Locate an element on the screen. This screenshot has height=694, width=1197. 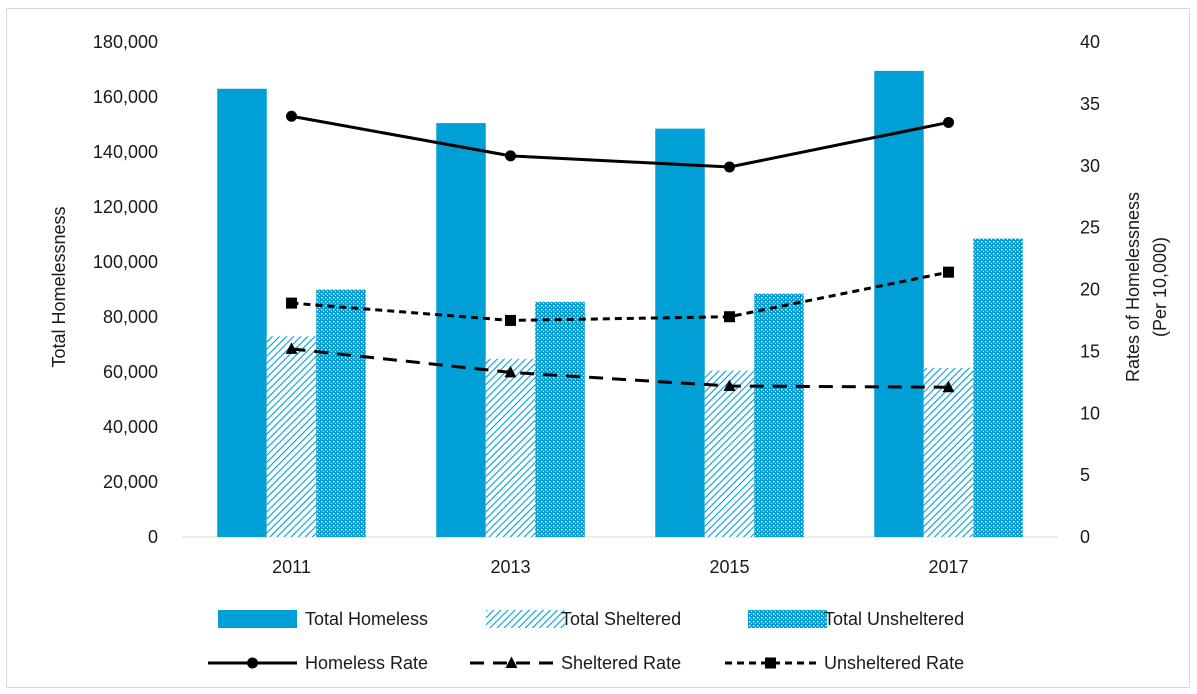
y-right-tick-label: 0 is located at coordinates (1085, 537).